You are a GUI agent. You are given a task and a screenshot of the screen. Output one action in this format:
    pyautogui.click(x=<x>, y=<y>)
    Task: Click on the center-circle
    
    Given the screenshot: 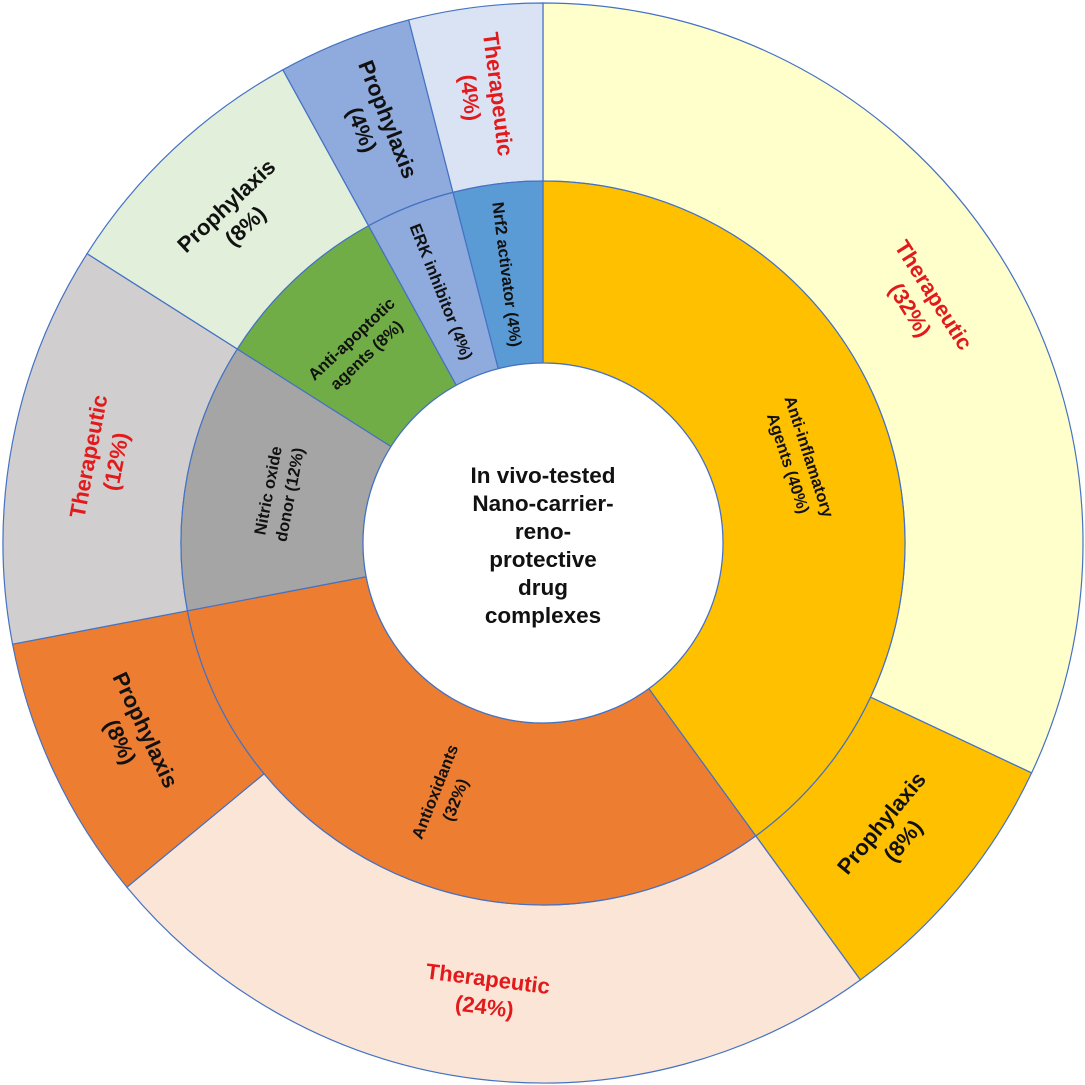 What is the action you would take?
    pyautogui.click(x=543, y=543)
    